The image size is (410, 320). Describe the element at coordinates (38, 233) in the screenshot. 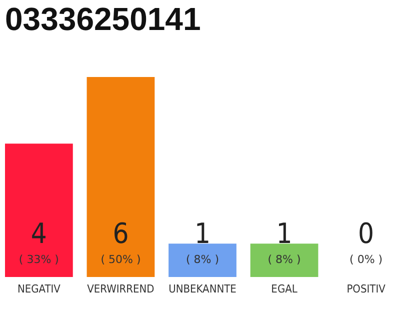

I see `data-label: 4` at that location.